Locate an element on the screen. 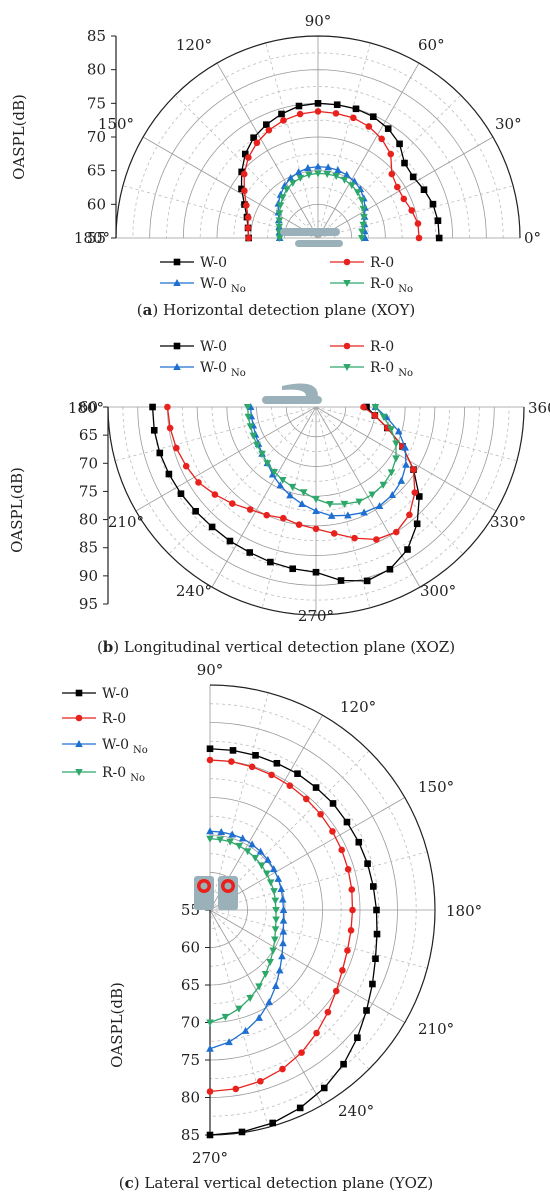 The height and width of the screenshot is (1199, 550). angle-tick-label: 210° is located at coordinates (436, 1029).